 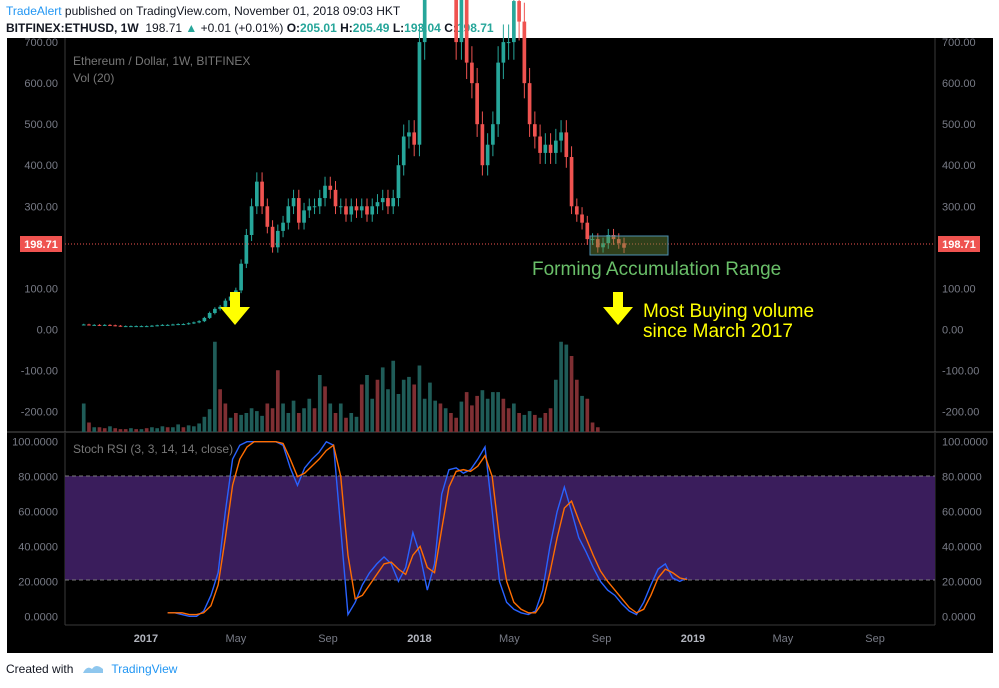 I want to click on price-axis-tick: 700.00, so click(x=41, y=43).